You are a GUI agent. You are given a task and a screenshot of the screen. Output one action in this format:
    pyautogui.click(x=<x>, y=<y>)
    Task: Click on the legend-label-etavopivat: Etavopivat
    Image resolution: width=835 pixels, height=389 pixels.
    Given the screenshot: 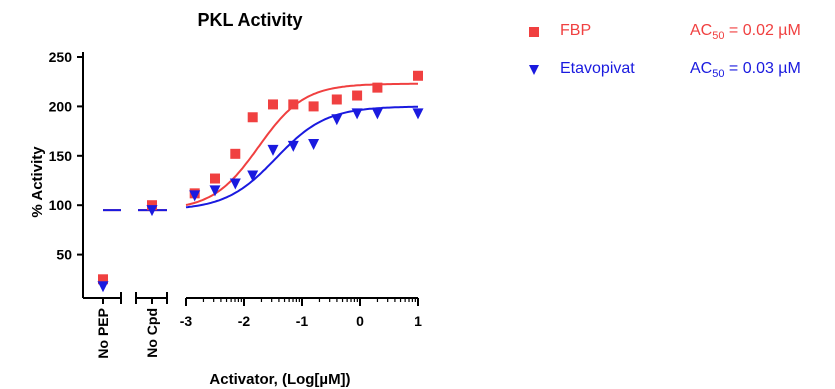 What is the action you would take?
    pyautogui.click(x=597, y=68)
    